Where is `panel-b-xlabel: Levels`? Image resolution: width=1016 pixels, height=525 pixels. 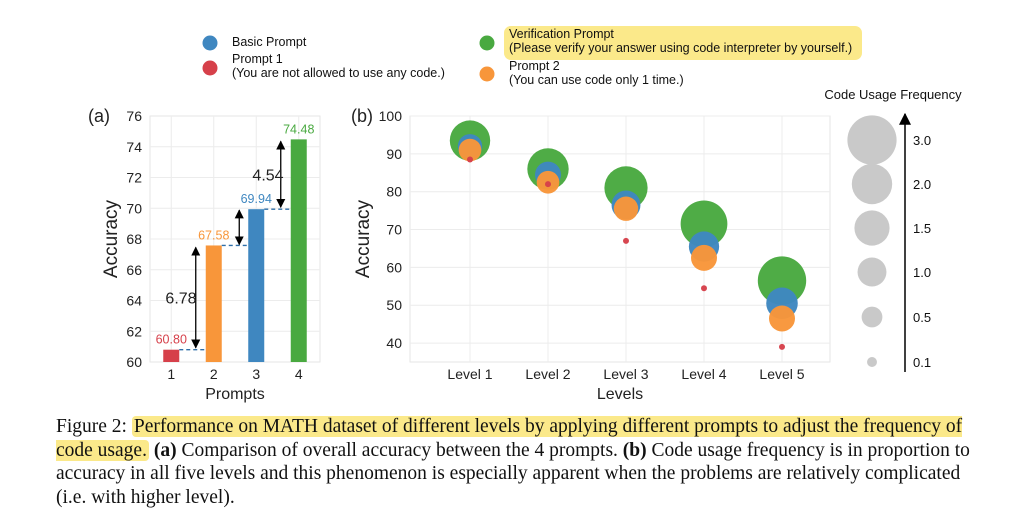
panel-b-xlabel: Levels is located at coordinates (620, 394).